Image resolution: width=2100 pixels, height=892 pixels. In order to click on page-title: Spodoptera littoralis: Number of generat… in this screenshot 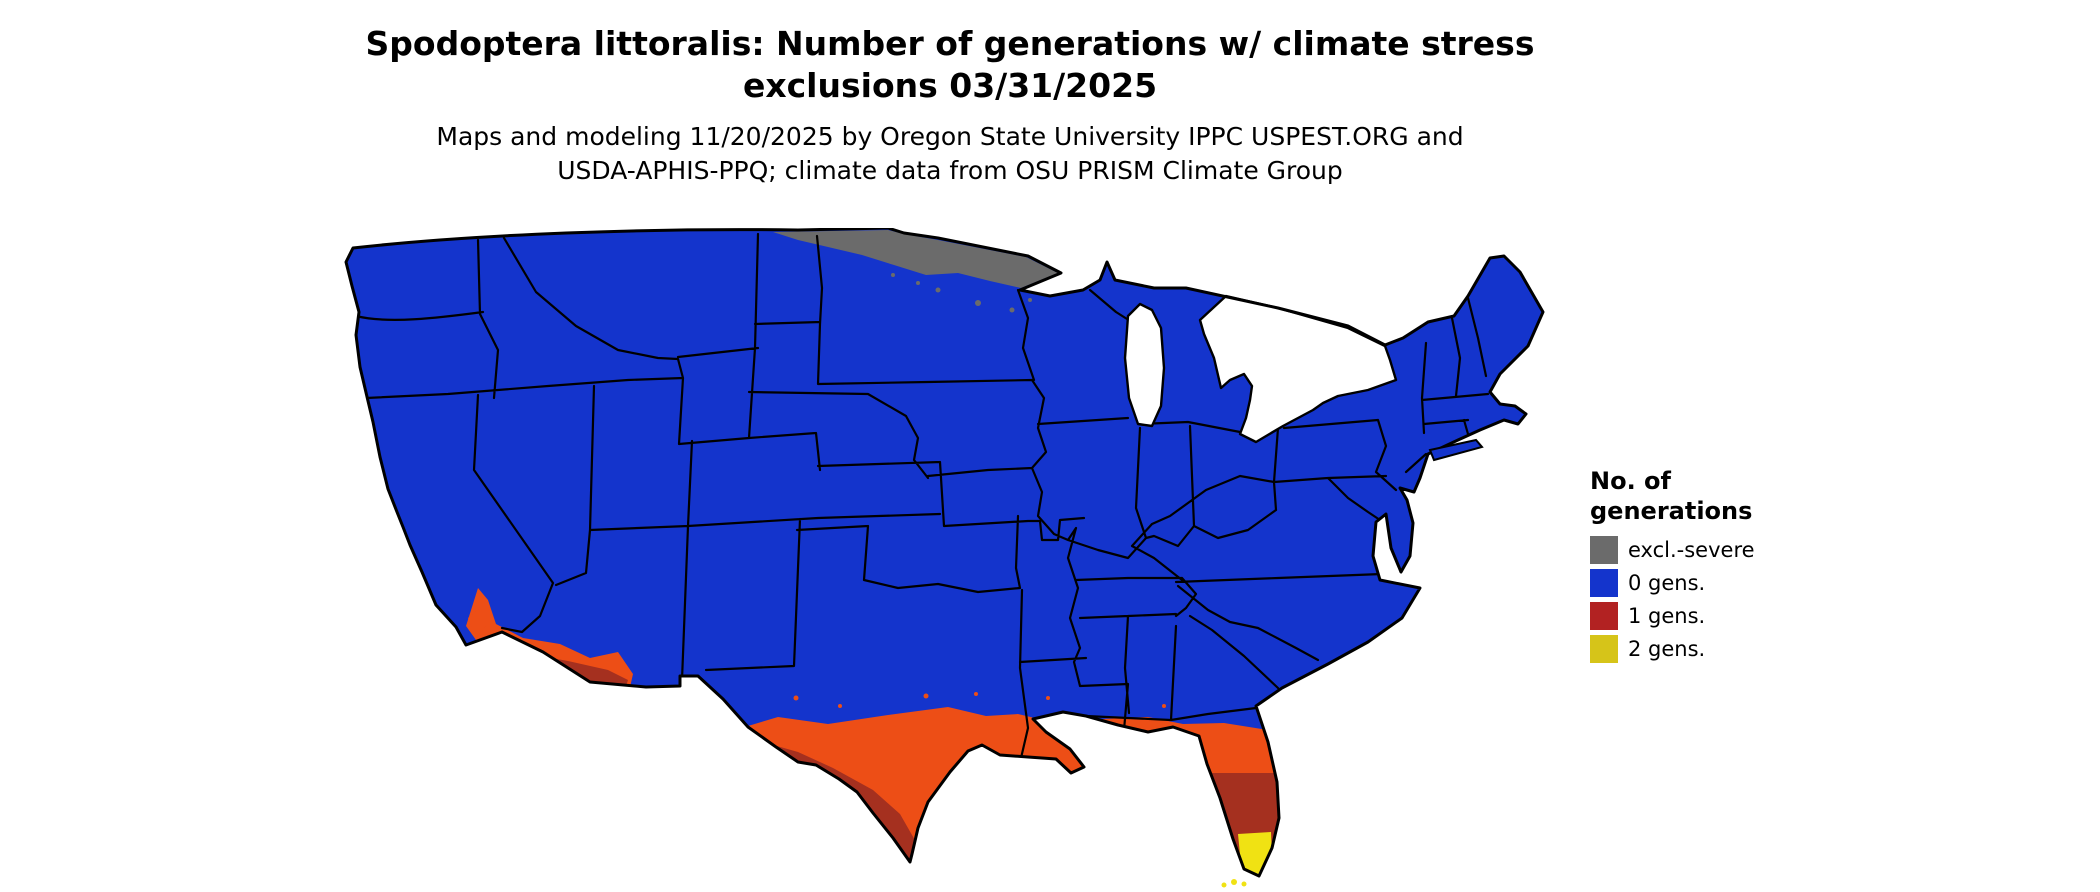, I will do `click(950, 43)`.